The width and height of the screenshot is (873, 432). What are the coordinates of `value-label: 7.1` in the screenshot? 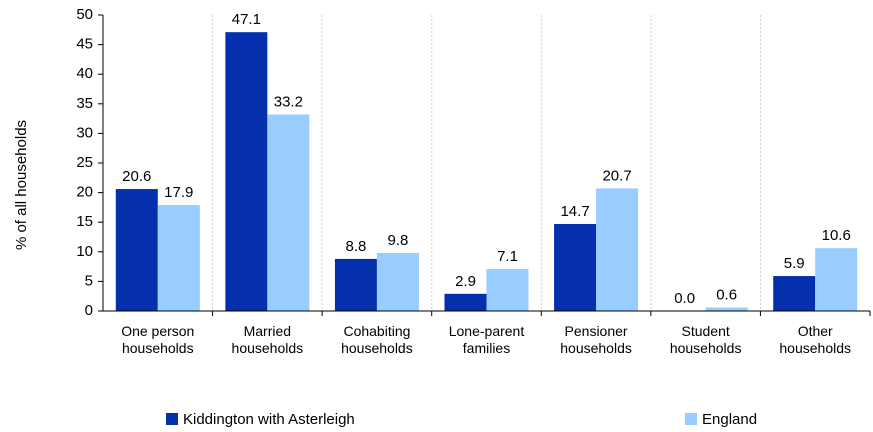 It's located at (507, 256).